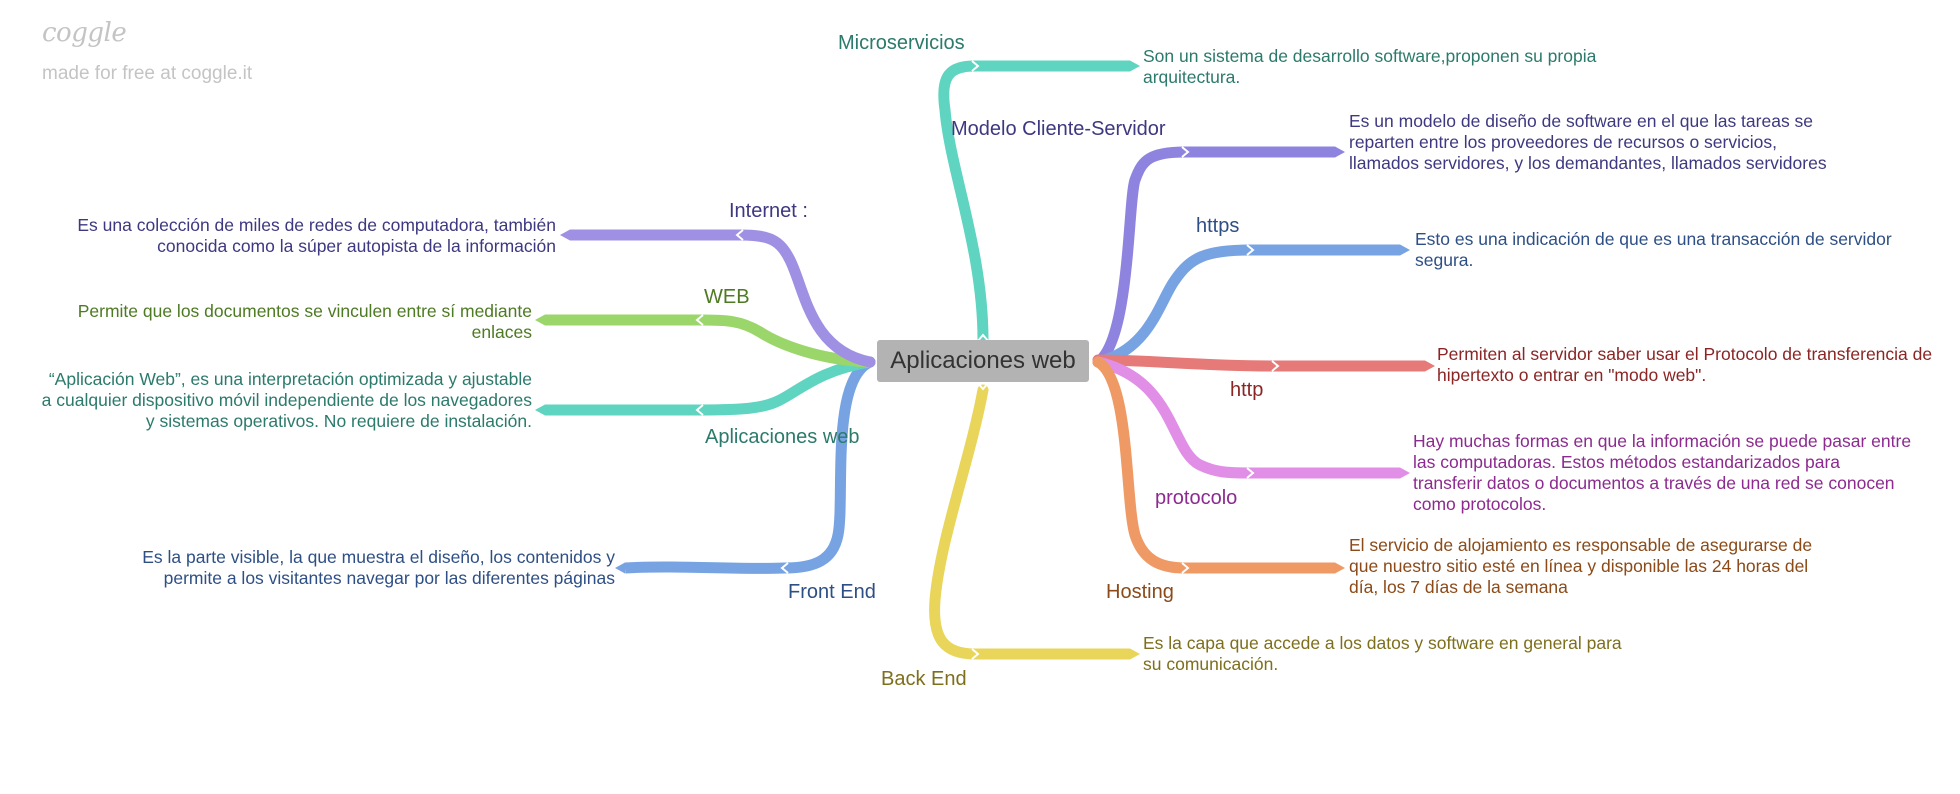 This screenshot has width=1960, height=794. I want to click on connector-http, so click(1186, 363).